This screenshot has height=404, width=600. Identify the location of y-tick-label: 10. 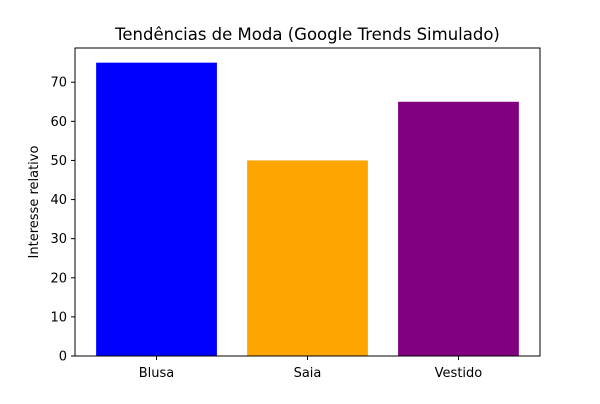
(58, 317).